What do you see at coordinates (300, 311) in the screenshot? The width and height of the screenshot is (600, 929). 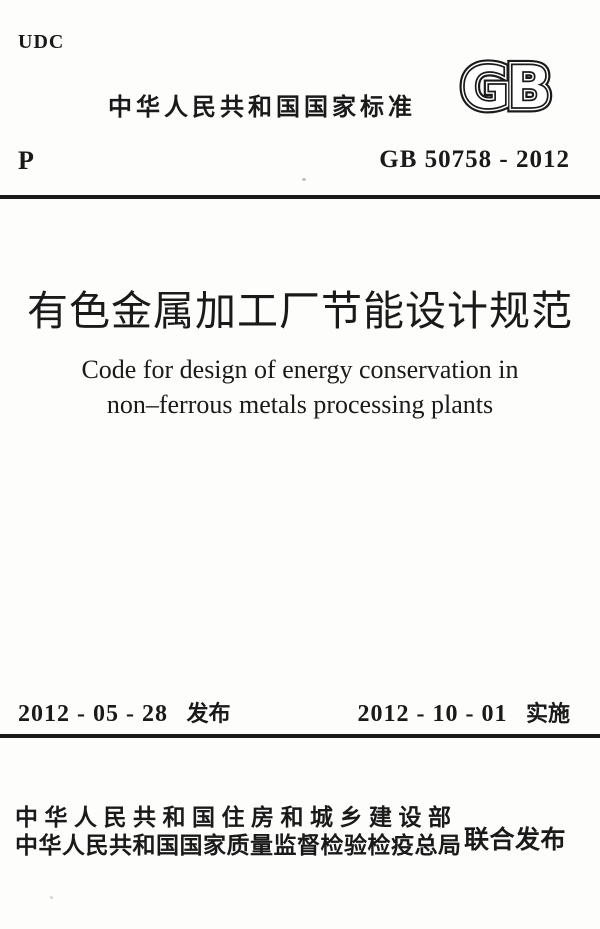 I see `standard-title-zh: 有色金属加工厂节能设计规范` at bounding box center [300, 311].